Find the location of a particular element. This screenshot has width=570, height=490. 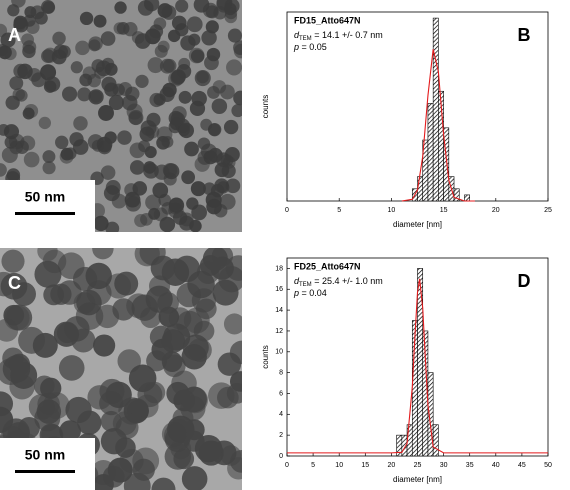

x-tick-label: 0 is located at coordinates (287, 210).